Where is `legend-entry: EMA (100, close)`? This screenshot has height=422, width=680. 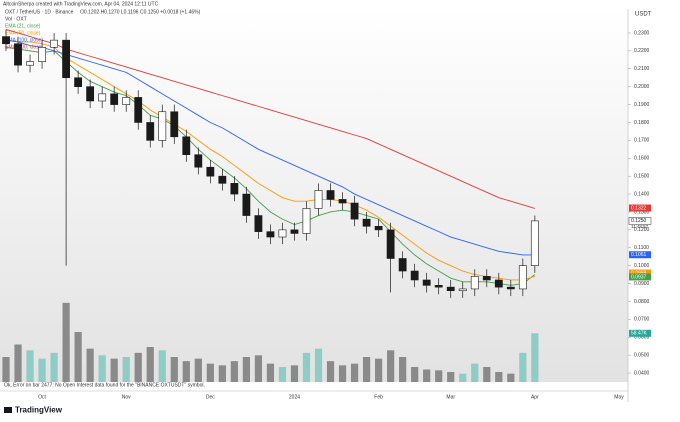
legend-entry: EMA (100, close) is located at coordinates (24, 40).